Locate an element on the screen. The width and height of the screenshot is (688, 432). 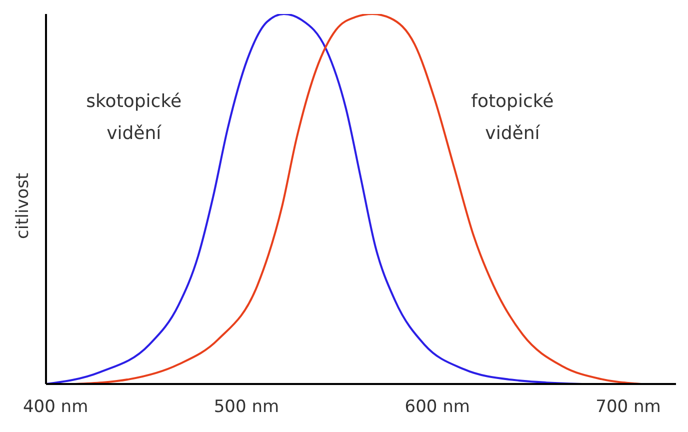
x-tick-label: 700 nm is located at coordinates (628, 407).